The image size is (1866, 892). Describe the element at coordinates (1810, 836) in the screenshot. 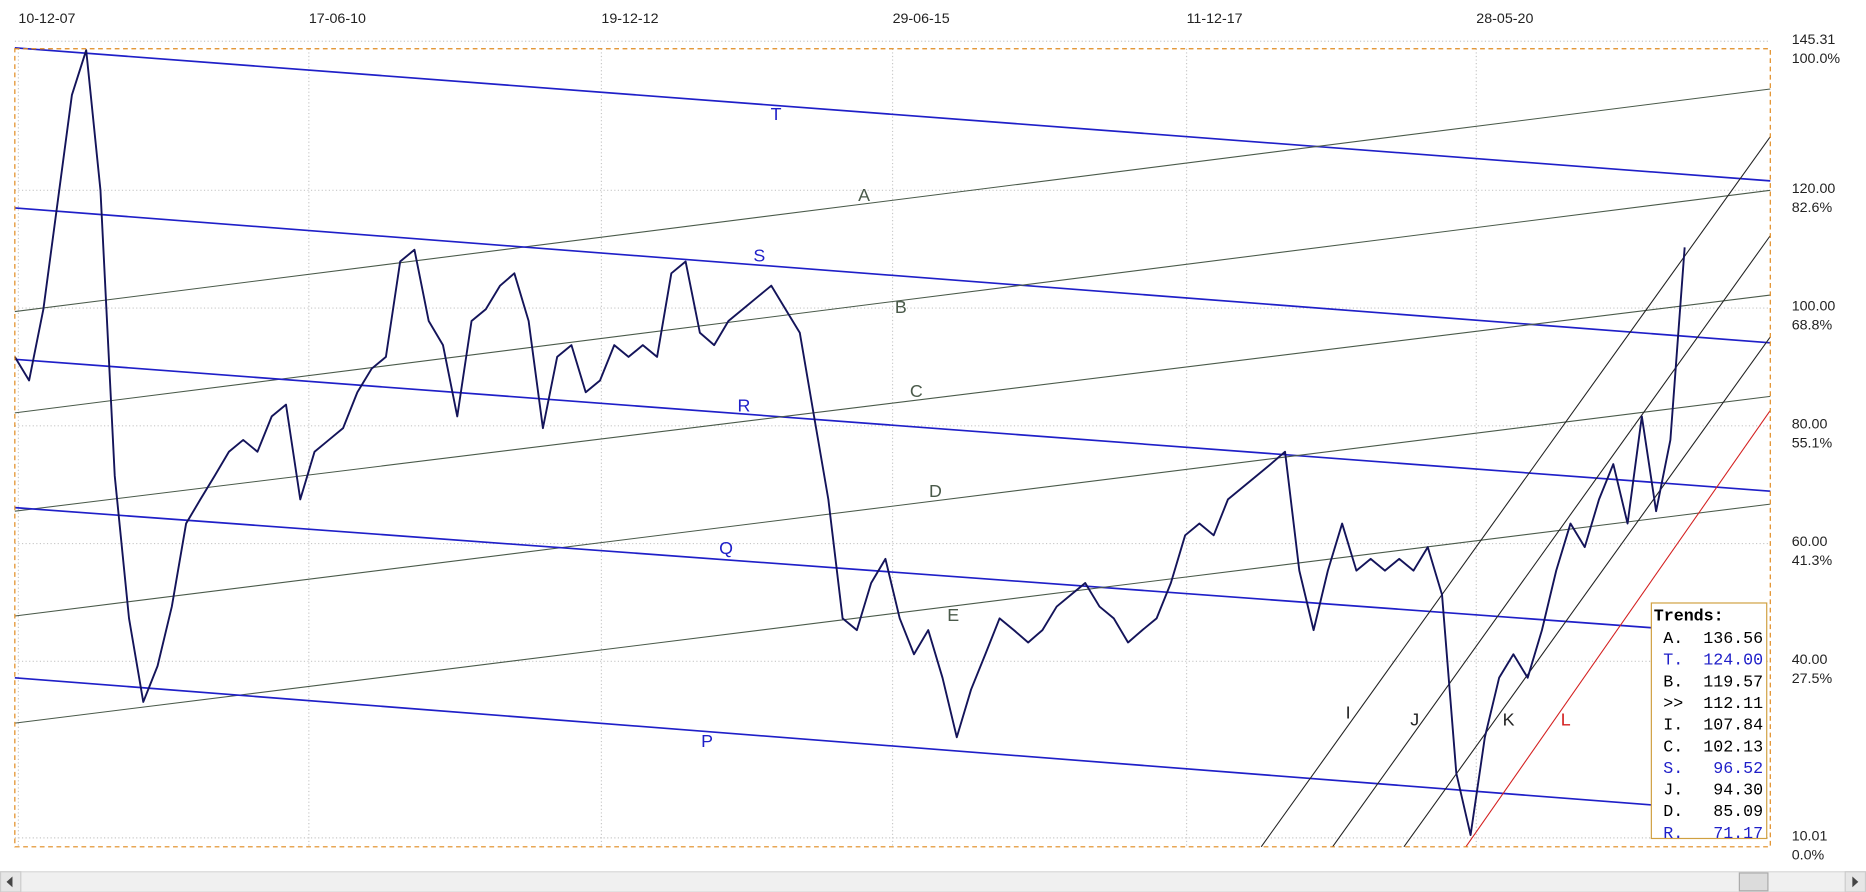

I see `y-tick-label: 10.01` at that location.